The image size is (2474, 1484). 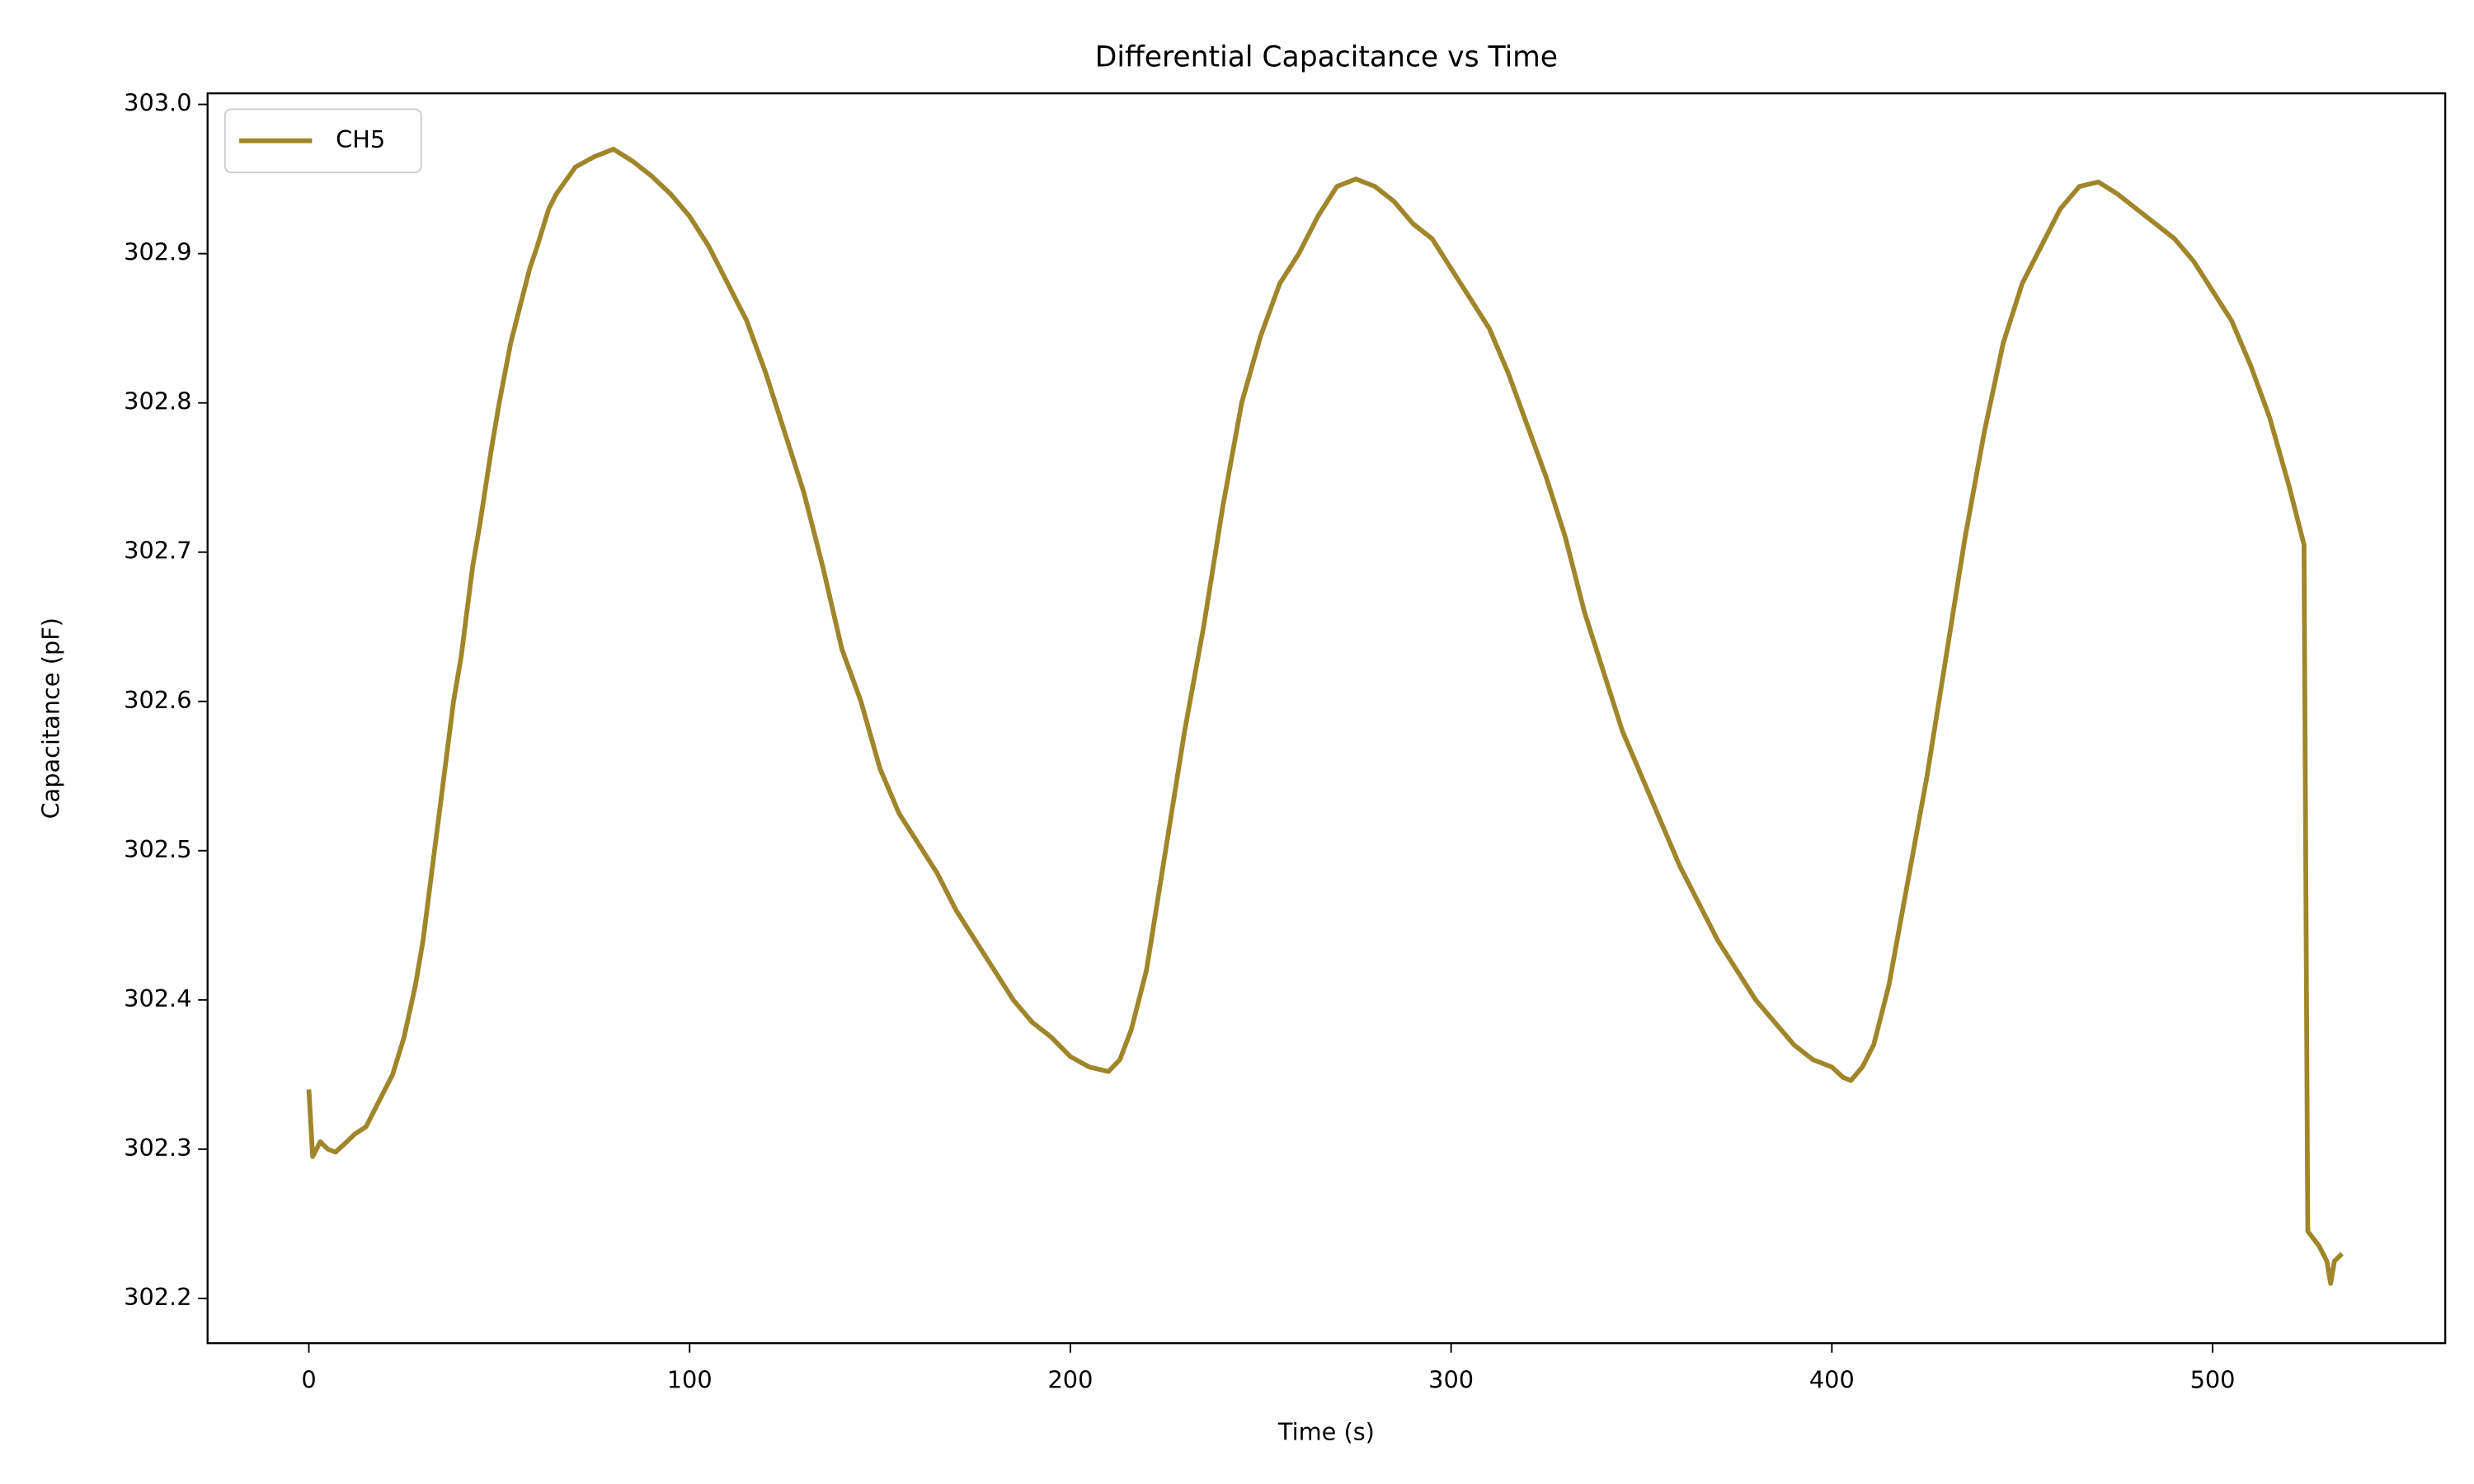 I want to click on y-tick-label: 302.7, so click(x=157, y=551).